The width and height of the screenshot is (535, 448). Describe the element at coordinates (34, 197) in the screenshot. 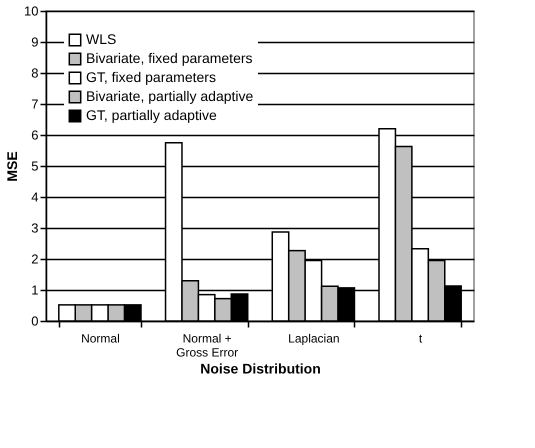

I see `y-tick-label: 4` at that location.